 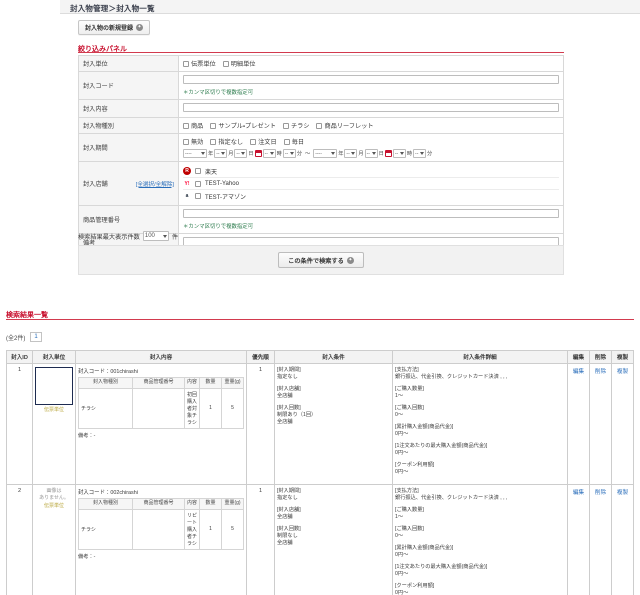 What do you see at coordinates (269, 153) in the screenshot?
I see `period-from-hour-select: --` at bounding box center [269, 153].